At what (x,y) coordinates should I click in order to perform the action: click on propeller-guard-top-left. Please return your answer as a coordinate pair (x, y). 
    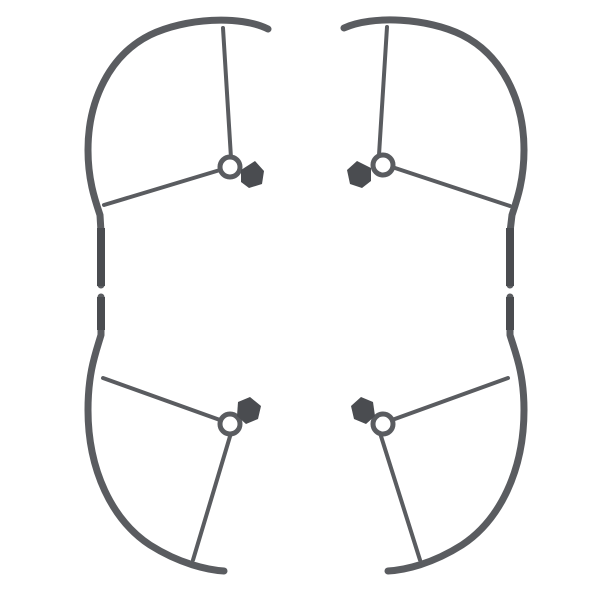
    Looking at the image, I should click on (178, 152).